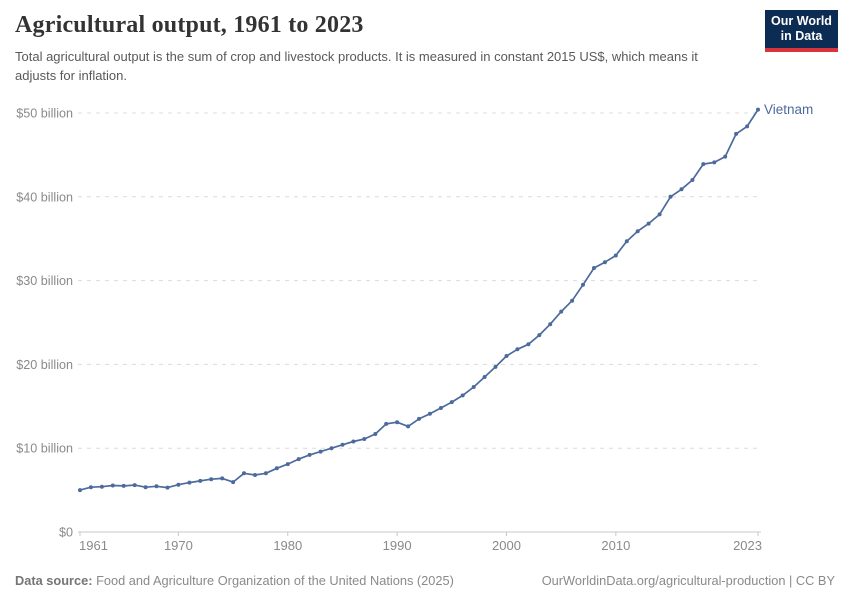  I want to click on x-tick-label: 1980, so click(287, 545).